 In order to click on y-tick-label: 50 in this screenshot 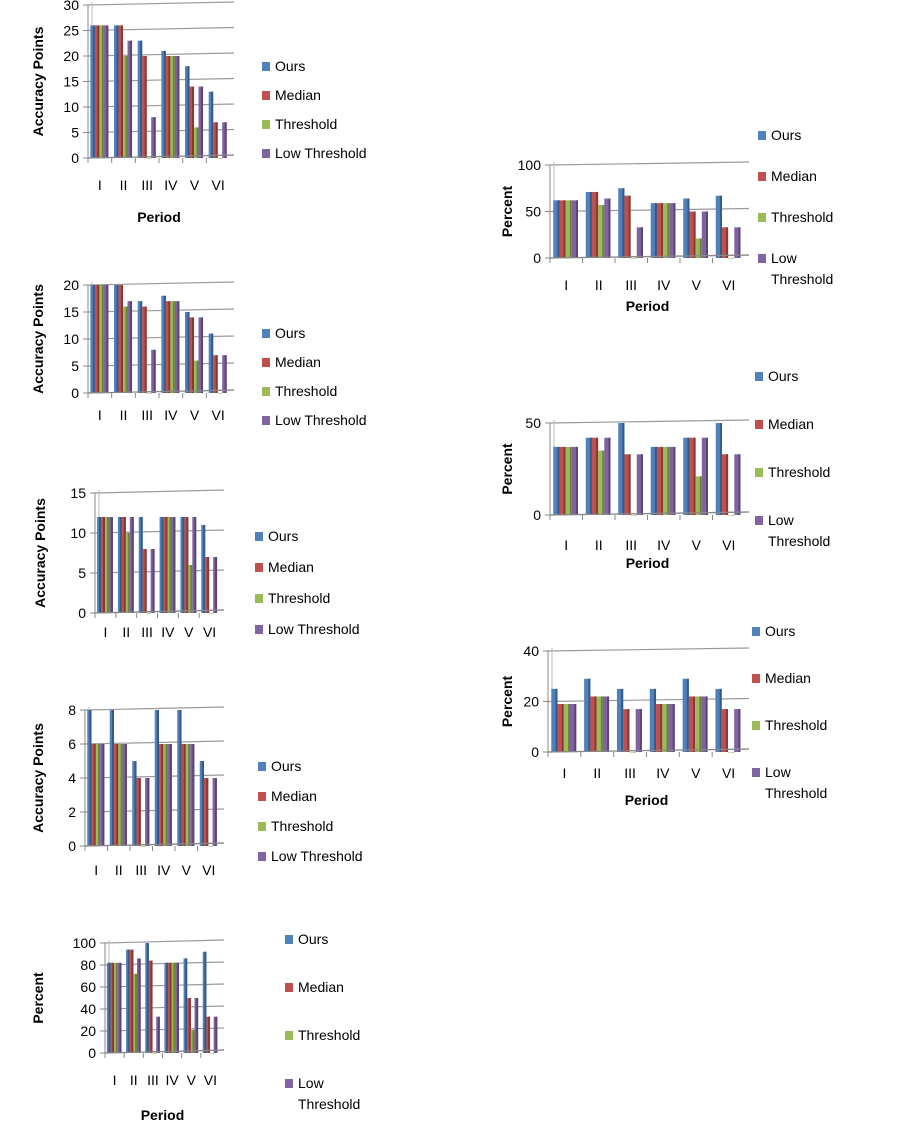, I will do `click(533, 212)`.